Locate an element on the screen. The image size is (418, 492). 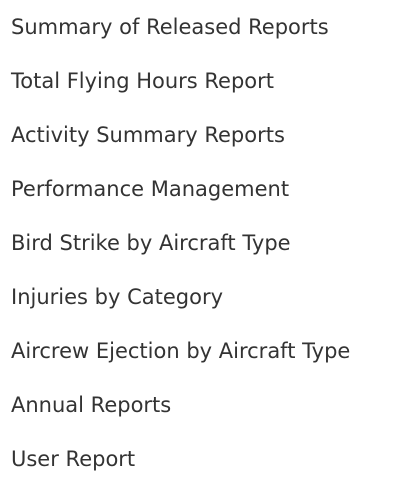
report-menu-item: Summary of Released Reports is located at coordinates (213, 27).